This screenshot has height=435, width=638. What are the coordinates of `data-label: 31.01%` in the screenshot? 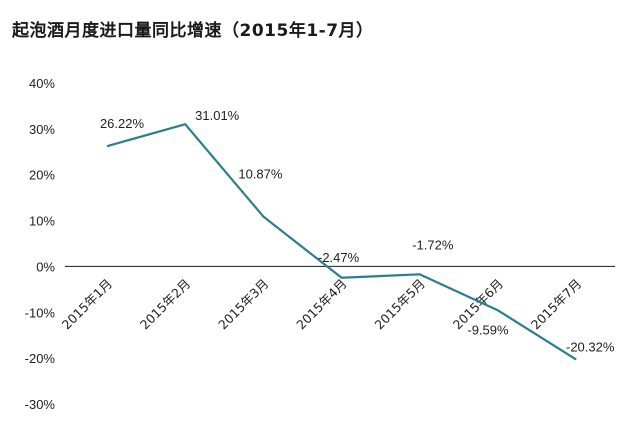 It's located at (217, 115).